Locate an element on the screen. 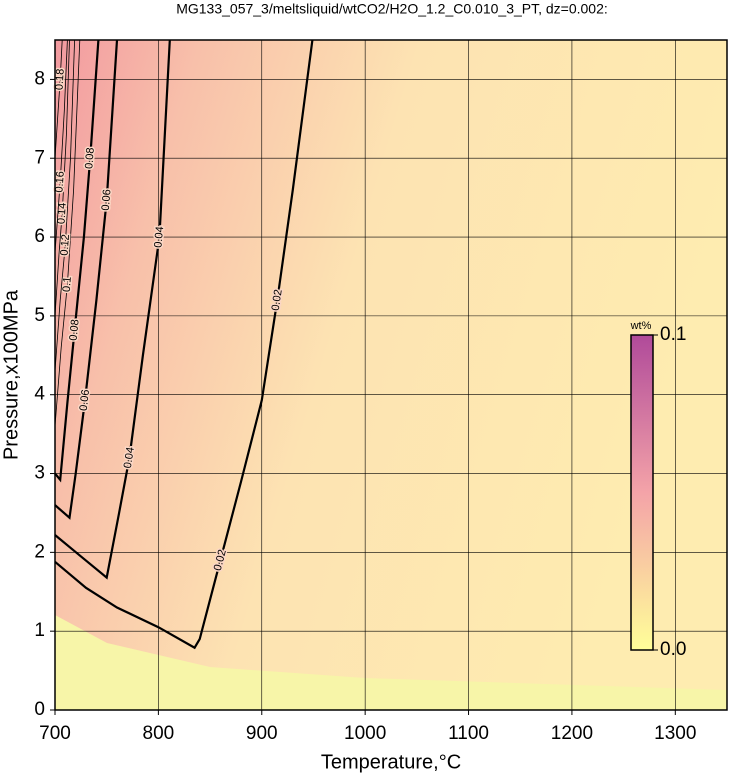 The image size is (734, 776). x-tick-label: 800 is located at coordinates (159, 733).